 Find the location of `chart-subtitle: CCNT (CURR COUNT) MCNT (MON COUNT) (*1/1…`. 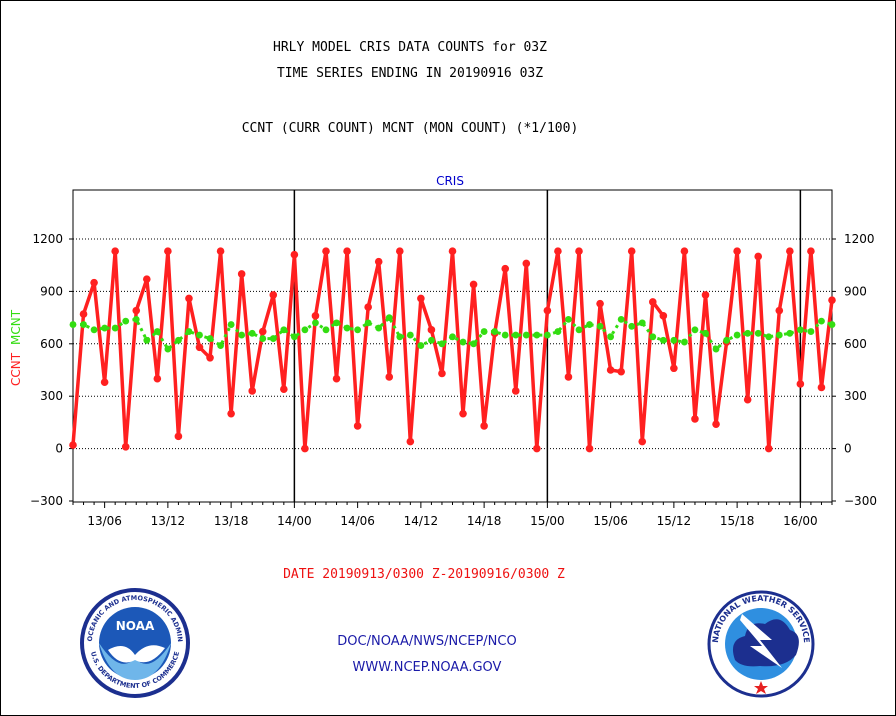

chart-subtitle: CCNT (CURR COUNT) MCNT (MON COUNT) (*1/1… is located at coordinates (410, 128).